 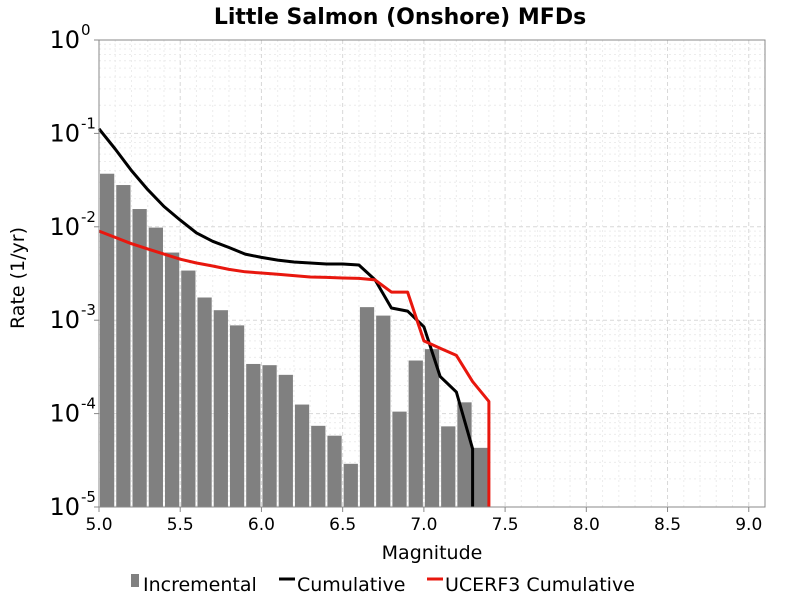 I want to click on x-axis-ticks: 5.0 5.5 6.0 6.5 7.0 7.5 8.0 8.5 9.0, so click(x=423, y=521).